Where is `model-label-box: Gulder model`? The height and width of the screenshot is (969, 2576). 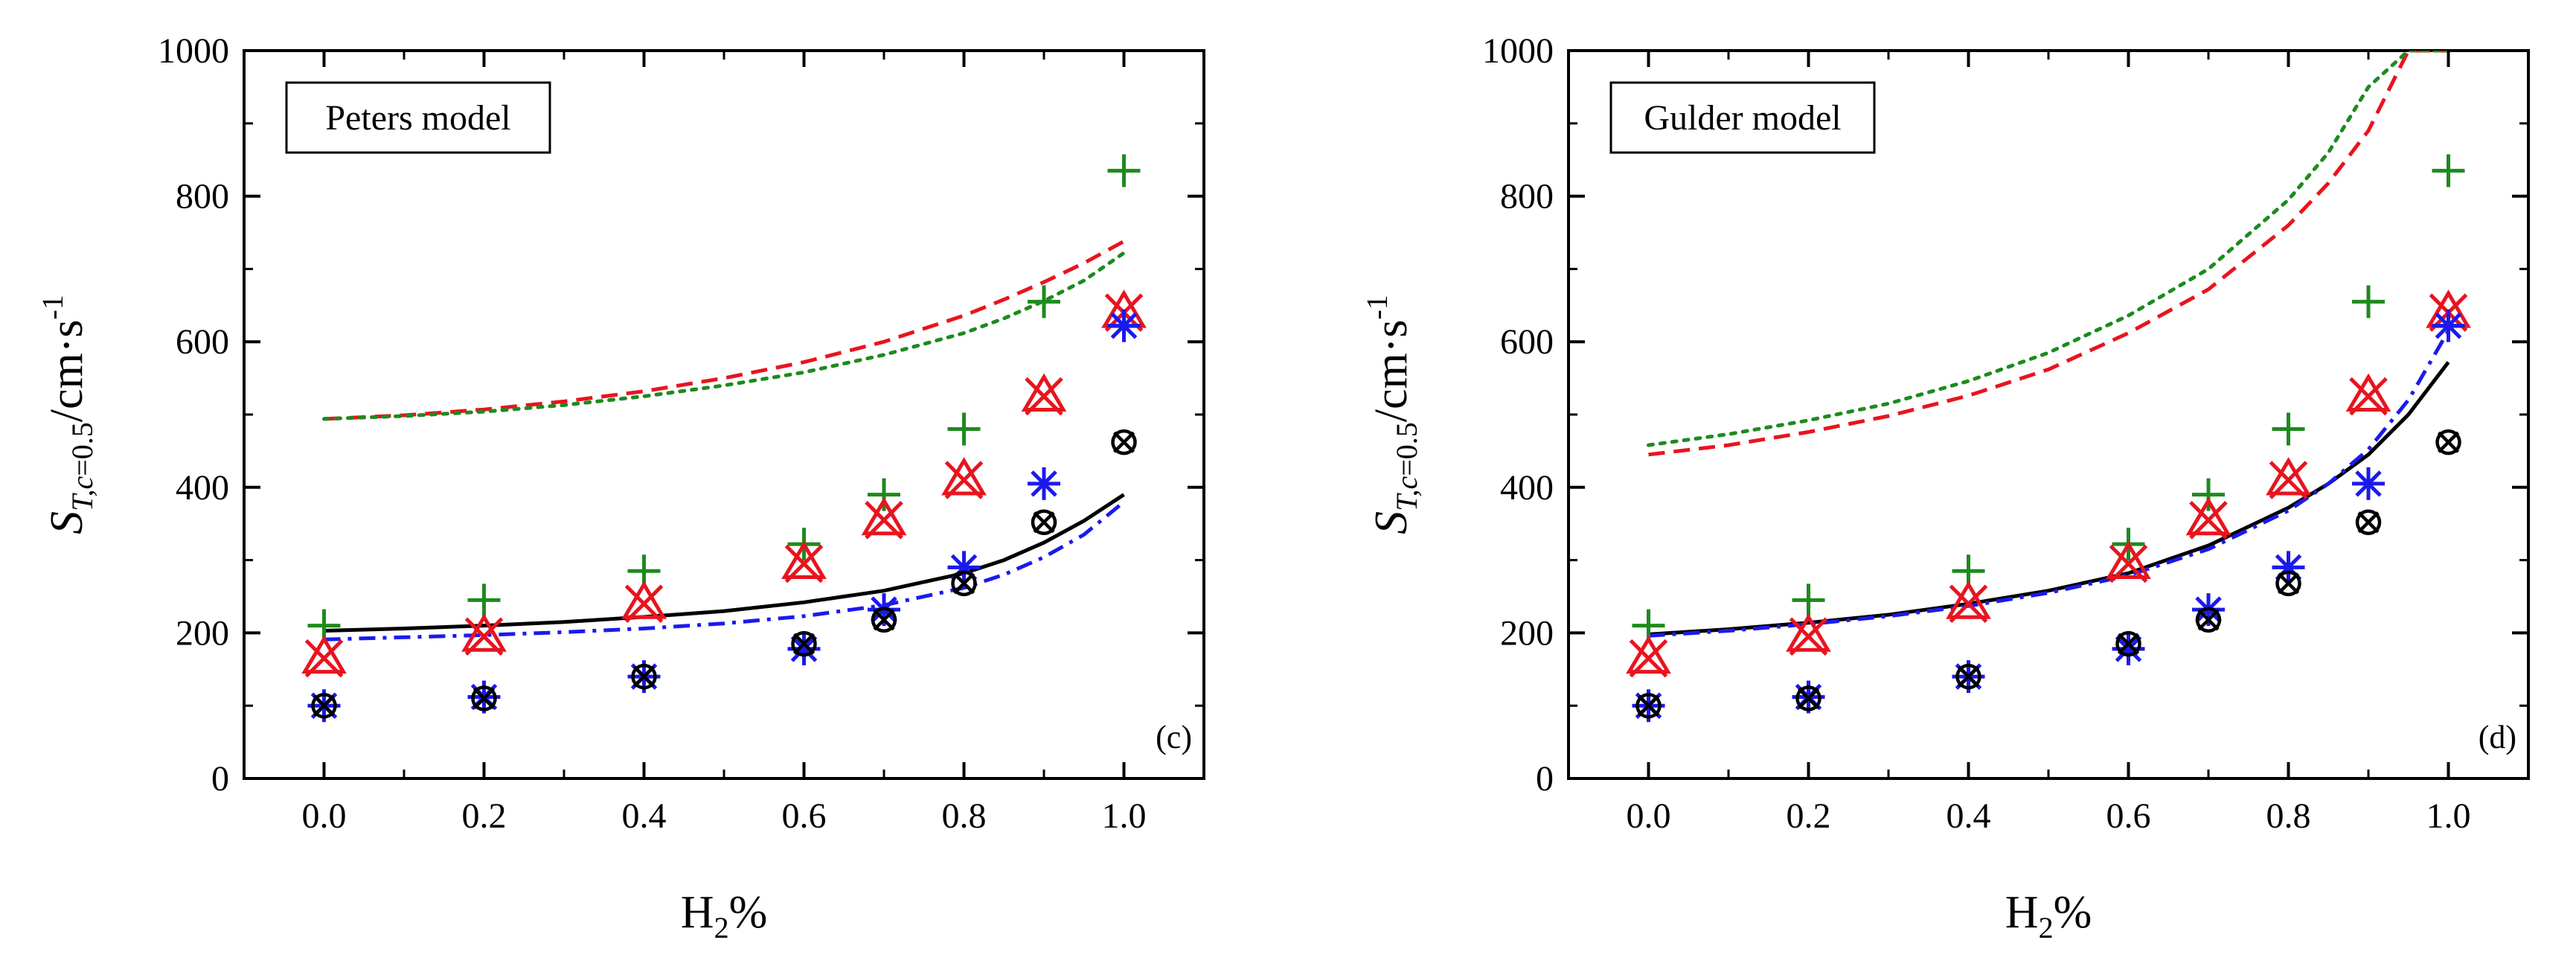 model-label-box: Gulder model is located at coordinates (1743, 118).